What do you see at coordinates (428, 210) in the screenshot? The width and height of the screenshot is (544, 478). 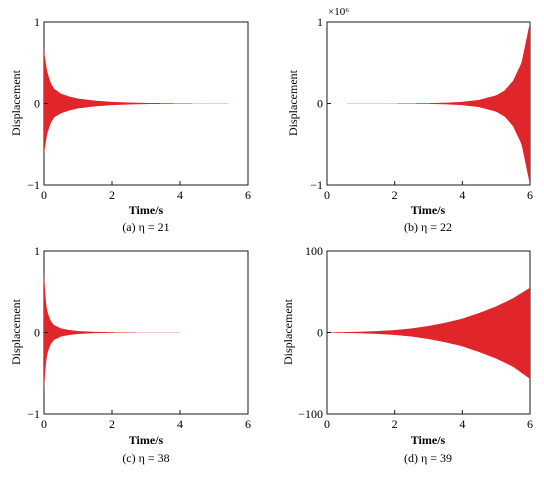 I see `chart-b-xlabel: Time/s` at bounding box center [428, 210].